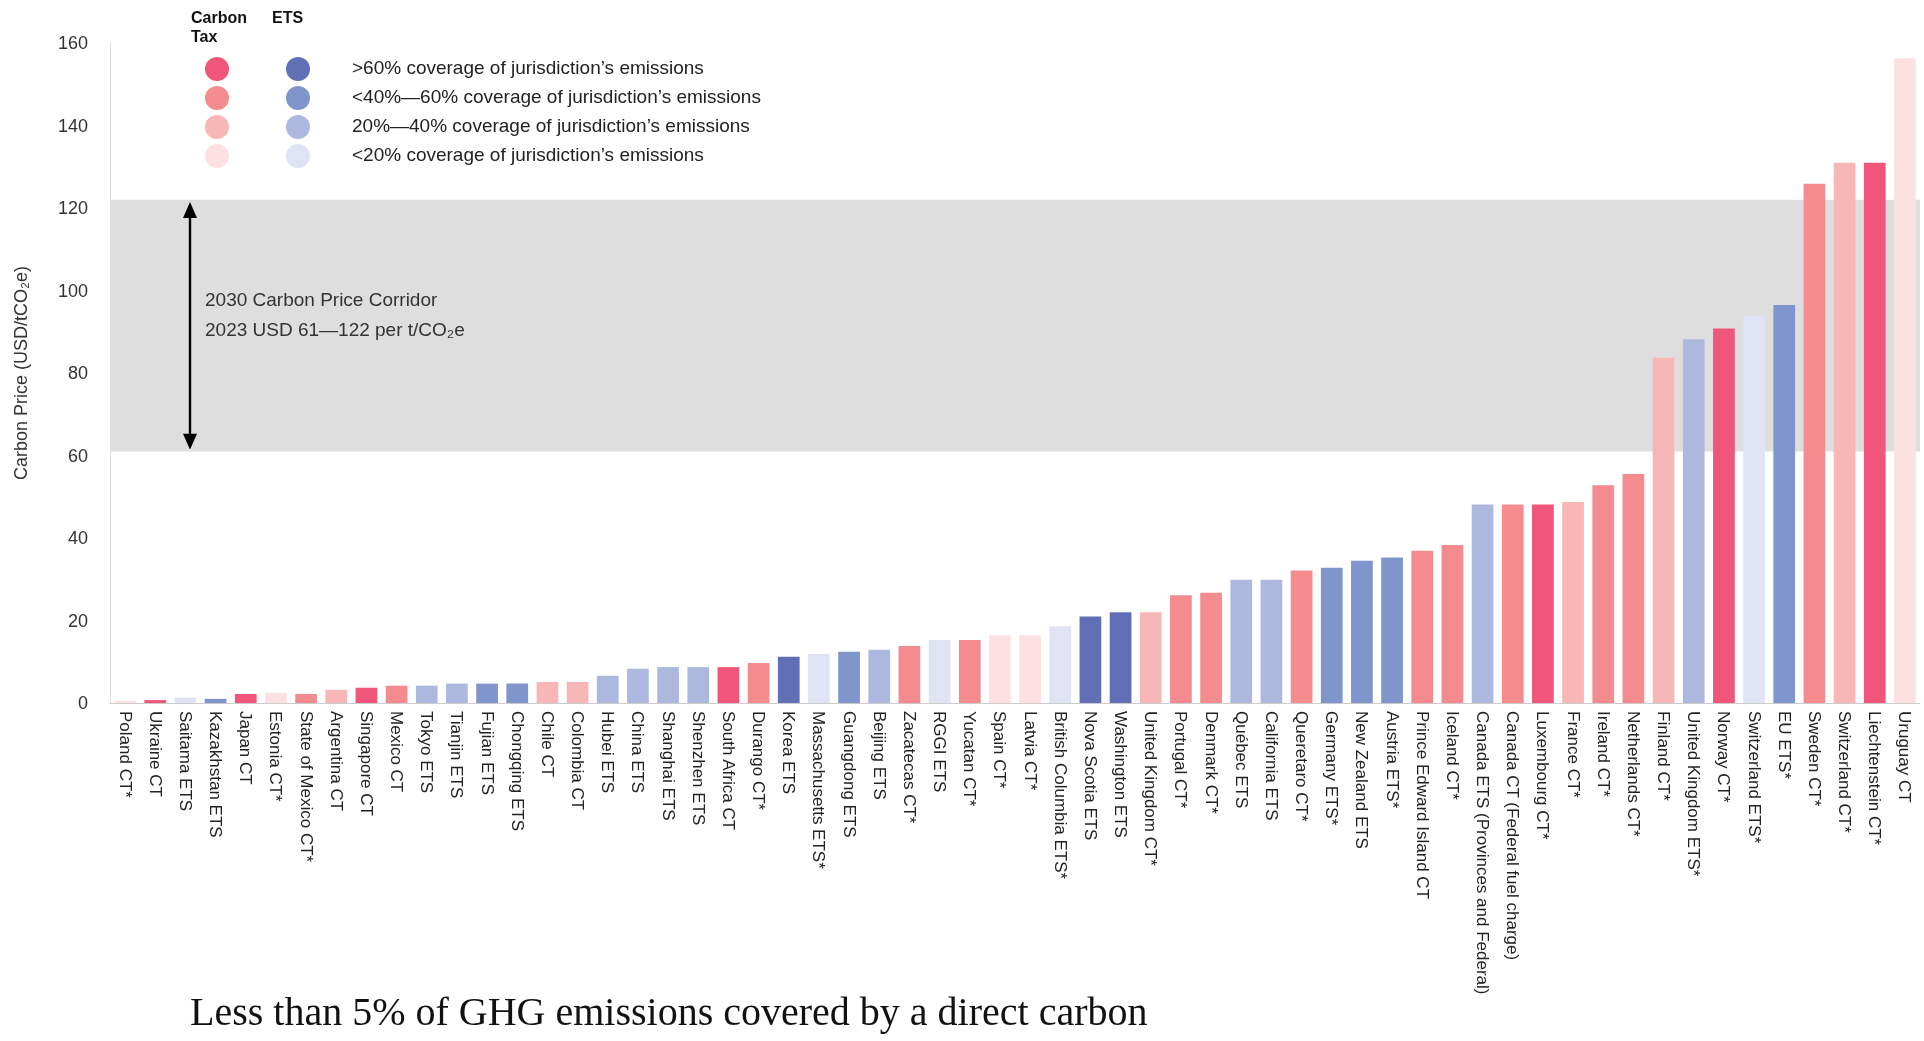  Describe the element at coordinates (306, 787) in the screenshot. I see `x-tick-label: State of Mexico CT*` at that location.